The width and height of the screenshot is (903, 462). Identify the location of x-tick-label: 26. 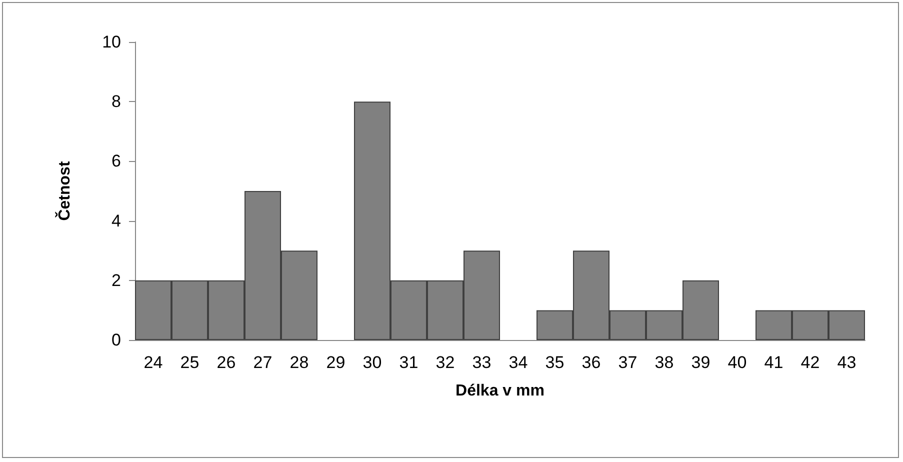
(226, 362).